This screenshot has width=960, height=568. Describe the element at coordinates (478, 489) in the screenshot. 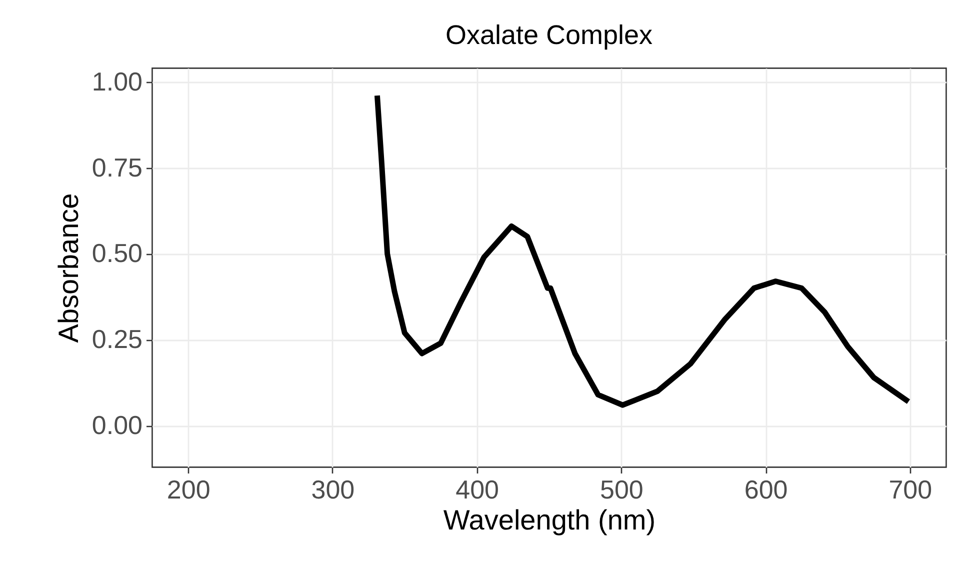

I see `x-tick-label: 400` at that location.